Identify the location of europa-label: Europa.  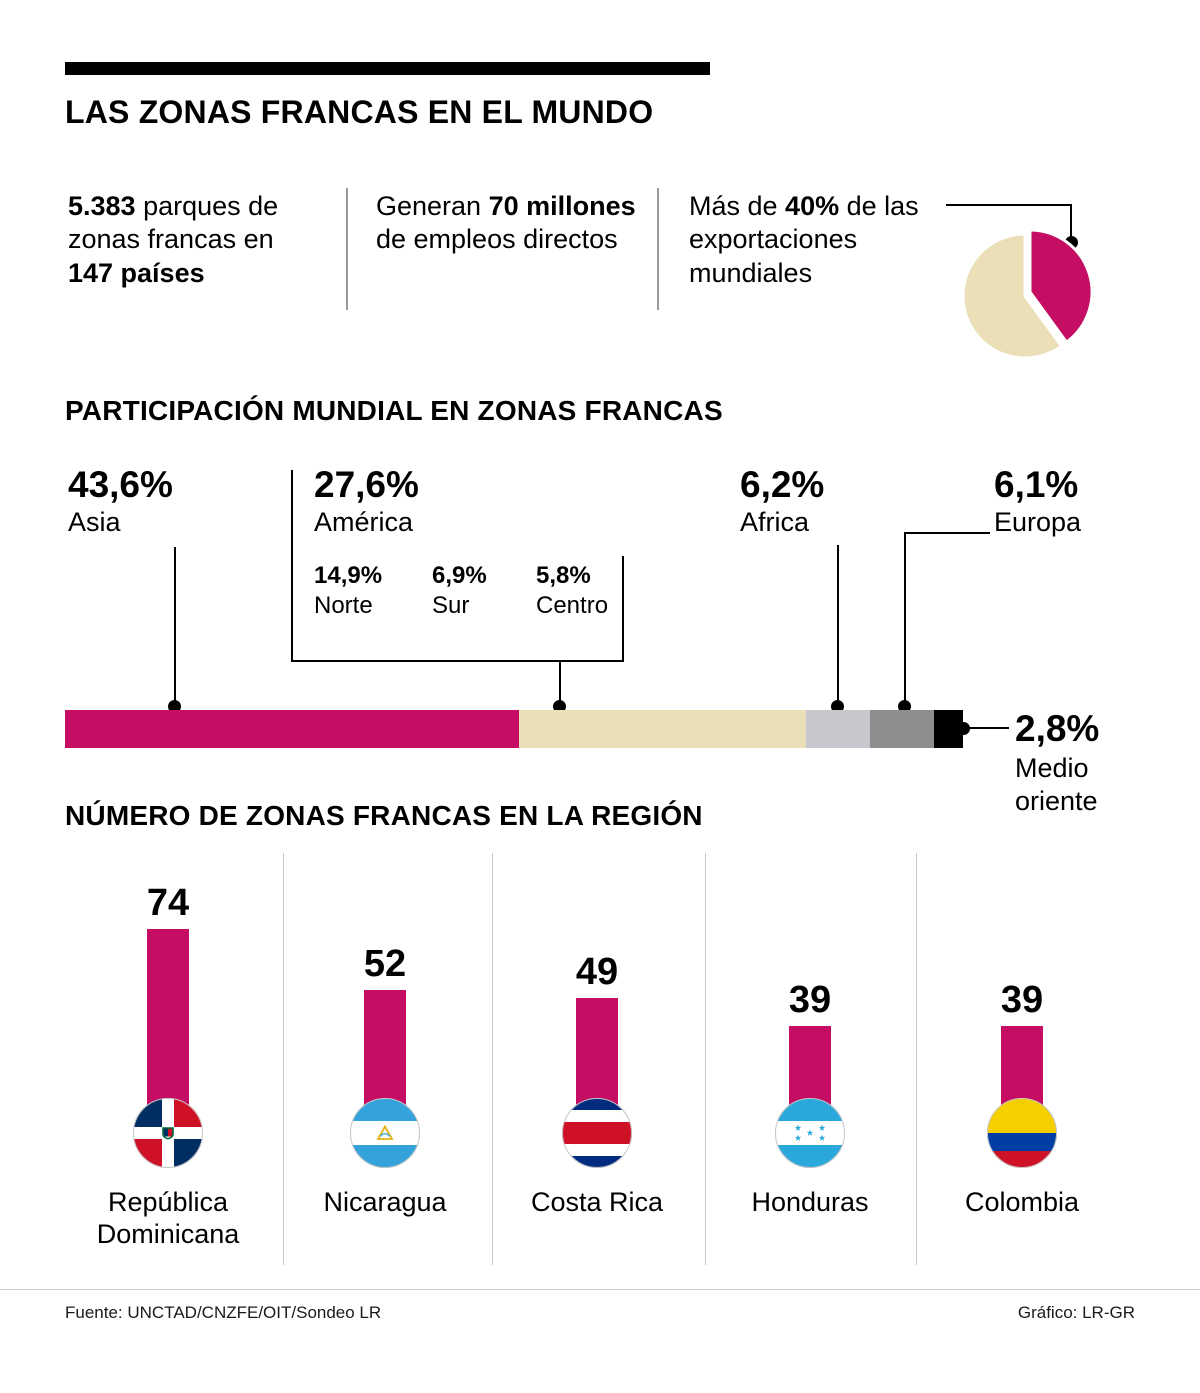
(1038, 522).